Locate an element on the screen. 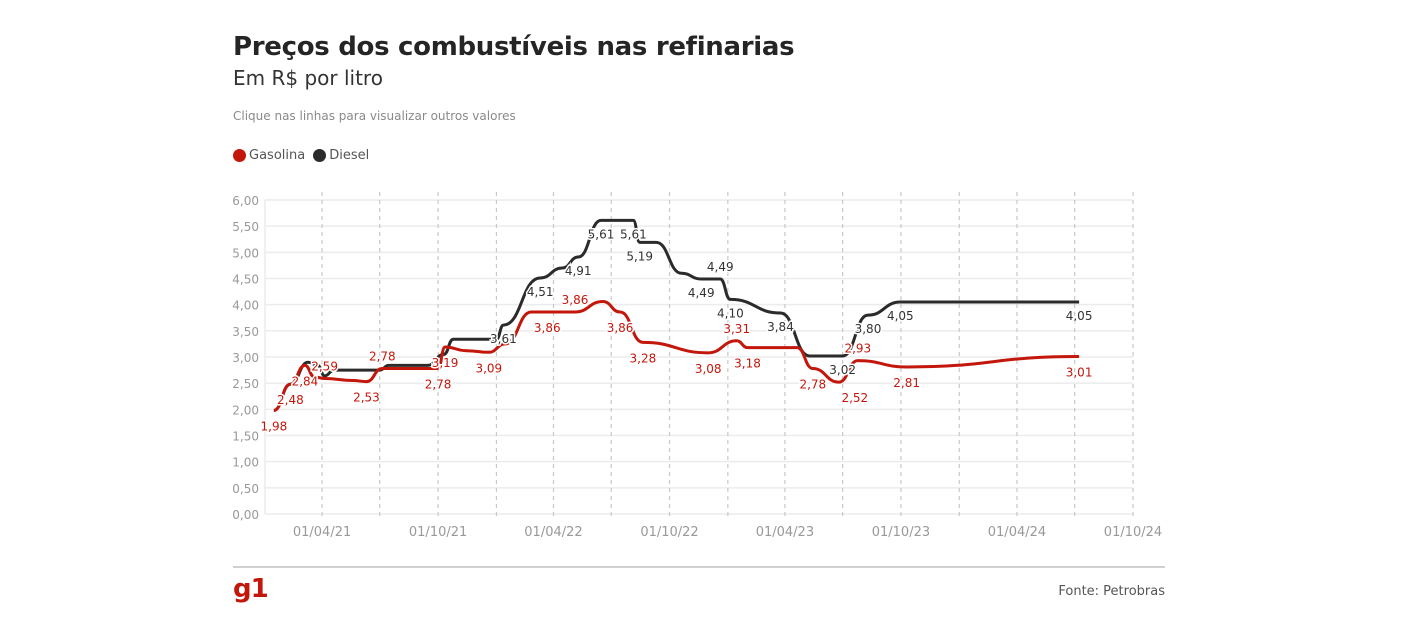 This screenshot has height=643, width=1407. x-tick-label: 01/10/22 is located at coordinates (669, 532).